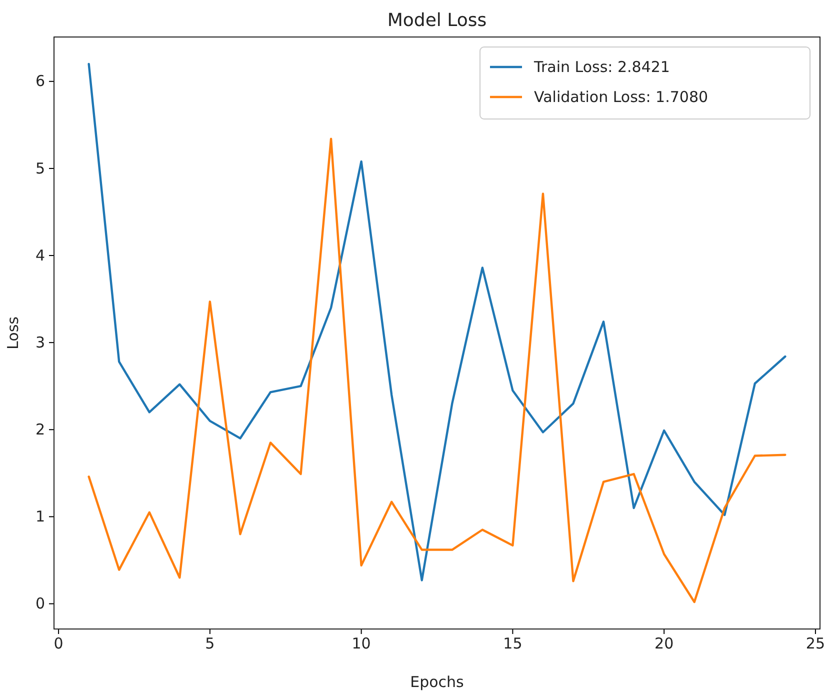 This screenshot has width=834, height=697. I want to click on x-tick-label: 20, so click(664, 643).